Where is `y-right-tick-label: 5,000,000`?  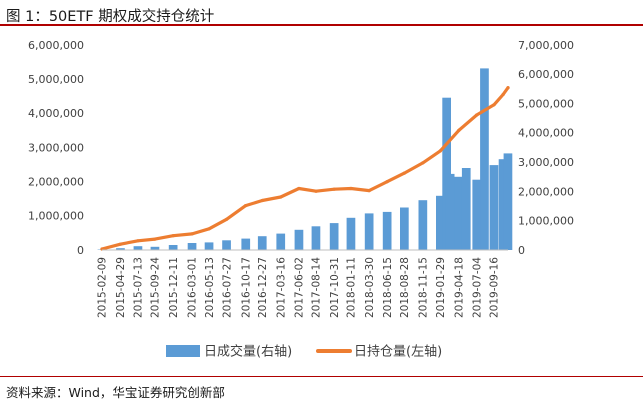
y-right-tick-label: 5,000,000 is located at coordinates (546, 103).